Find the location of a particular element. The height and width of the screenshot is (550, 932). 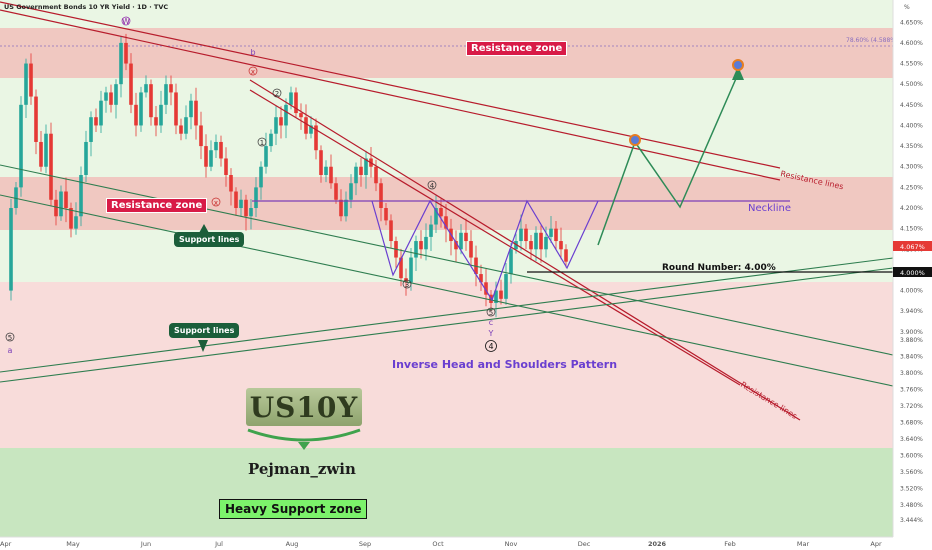

y-tick-label: 4.650% is located at coordinates (911, 22).